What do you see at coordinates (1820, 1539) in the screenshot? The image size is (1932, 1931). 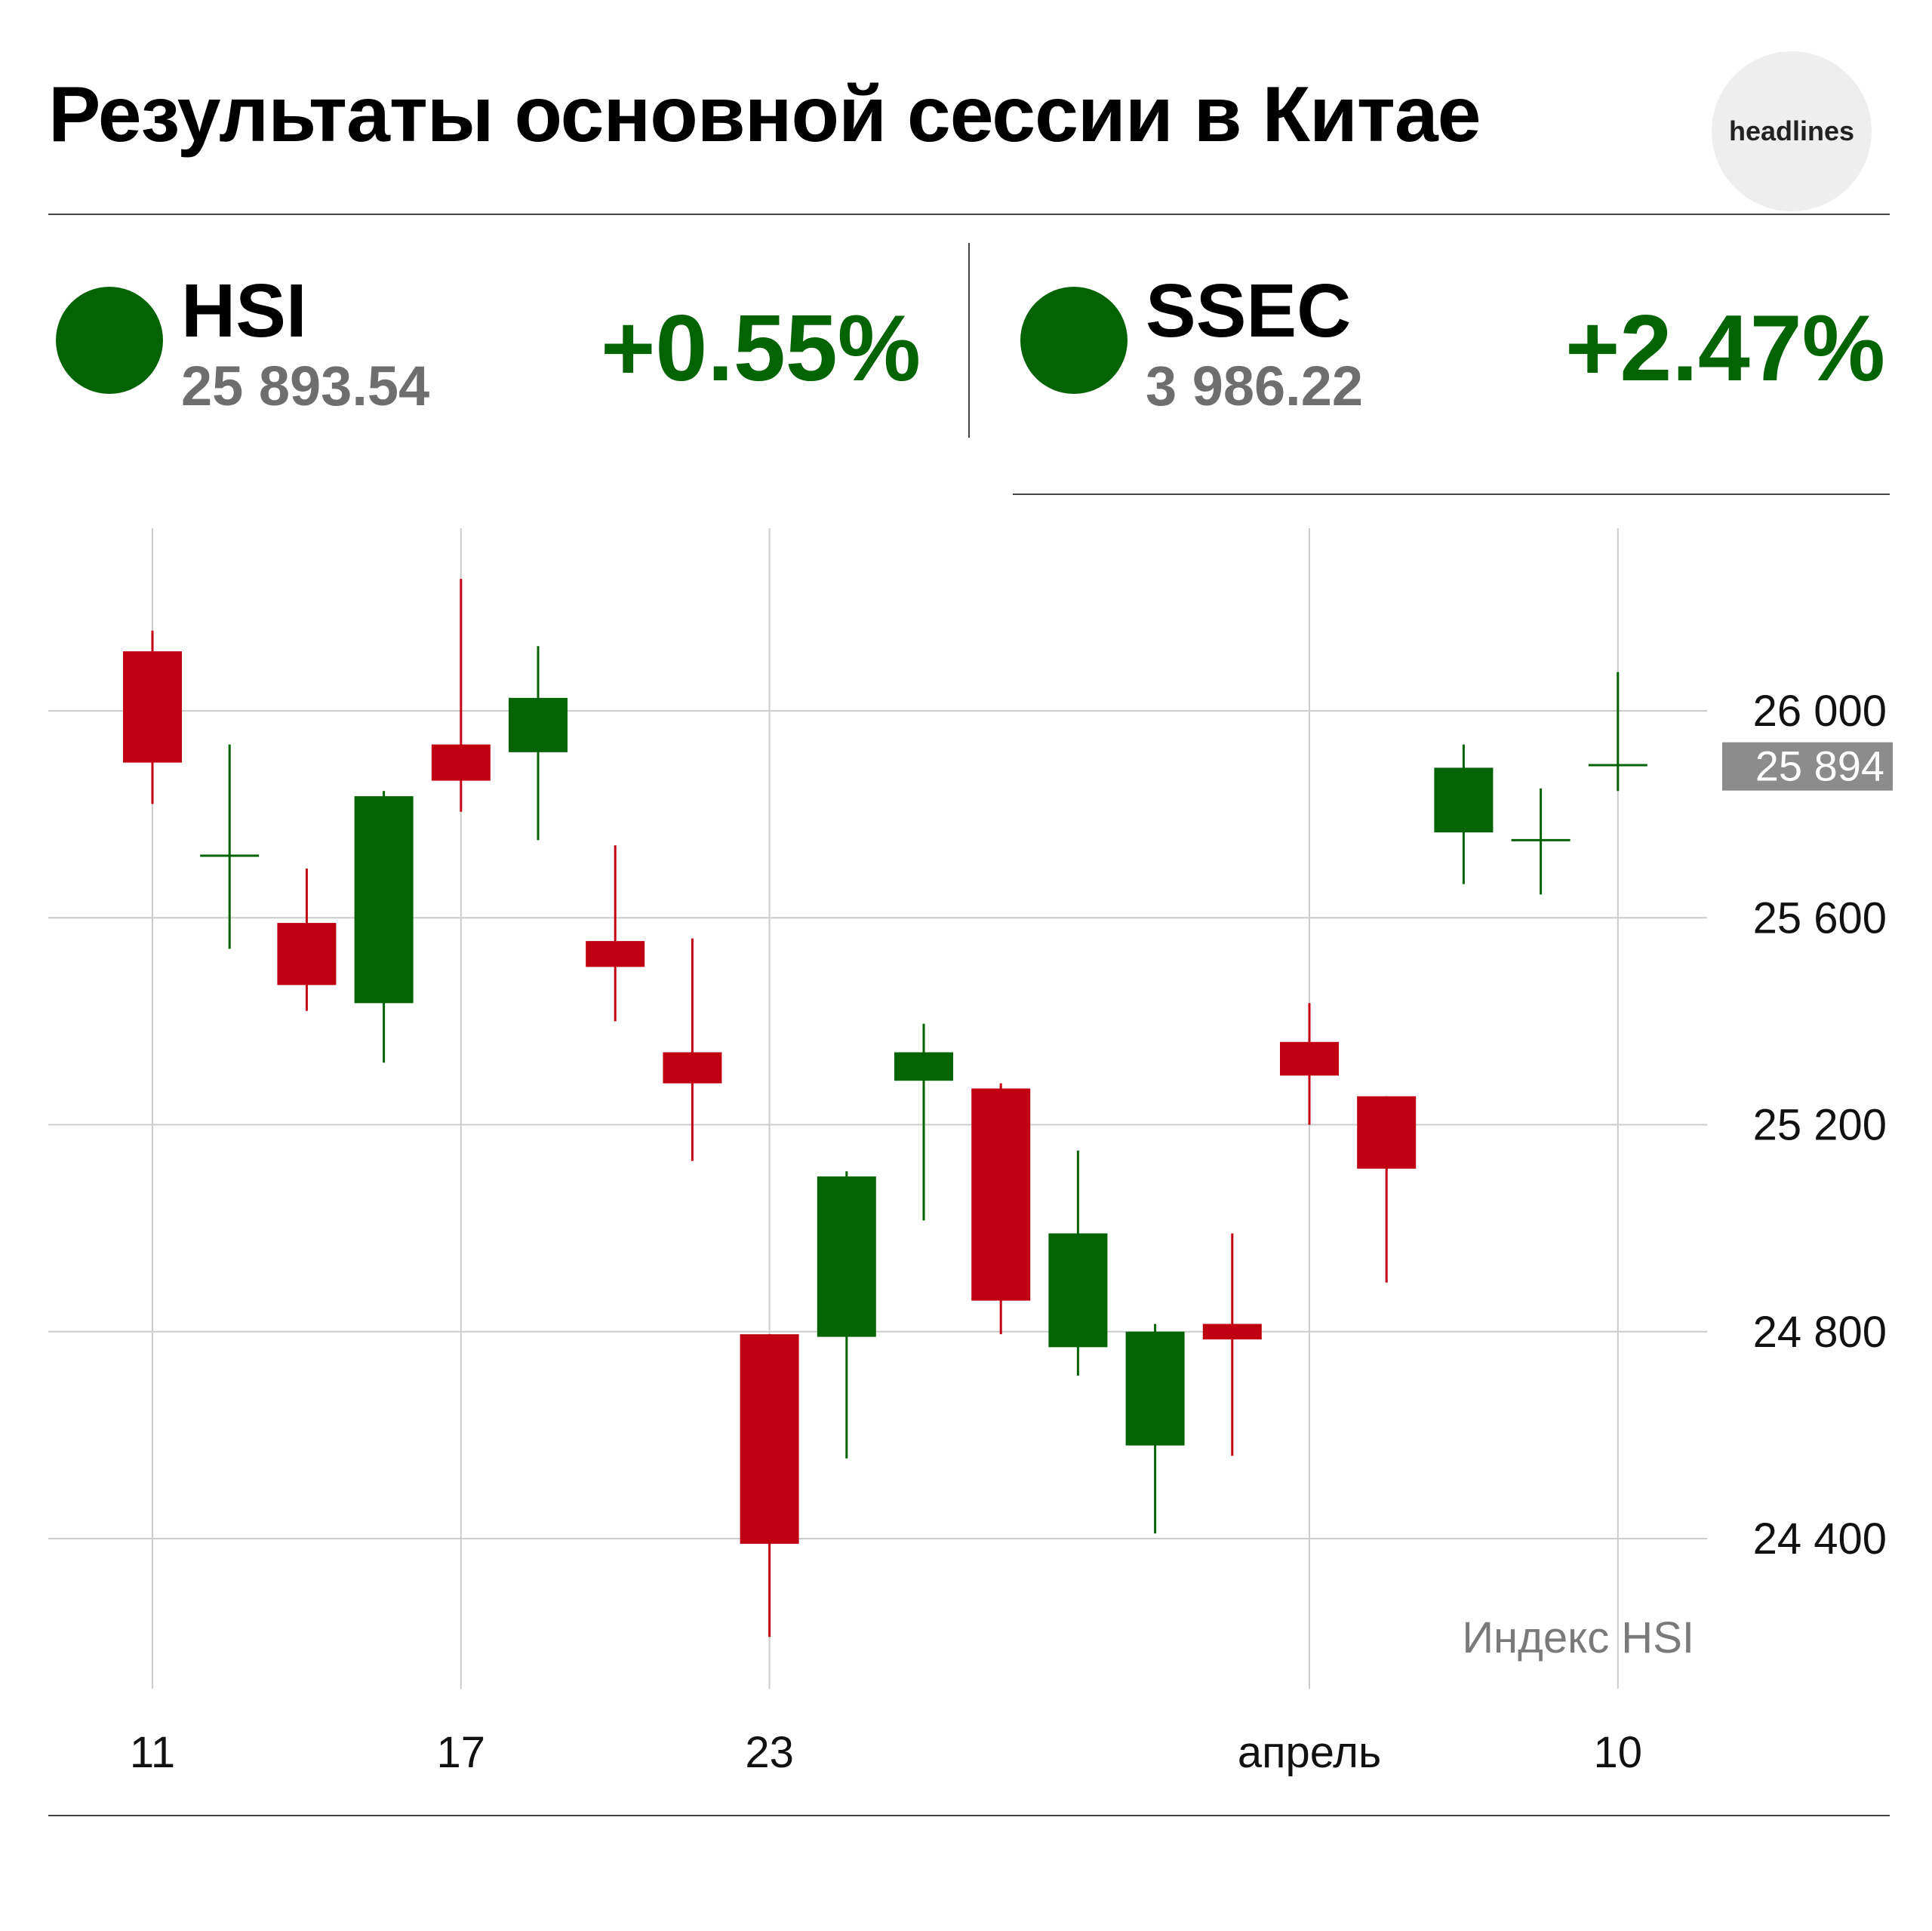 I see `y-tick-label: 24 400` at bounding box center [1820, 1539].